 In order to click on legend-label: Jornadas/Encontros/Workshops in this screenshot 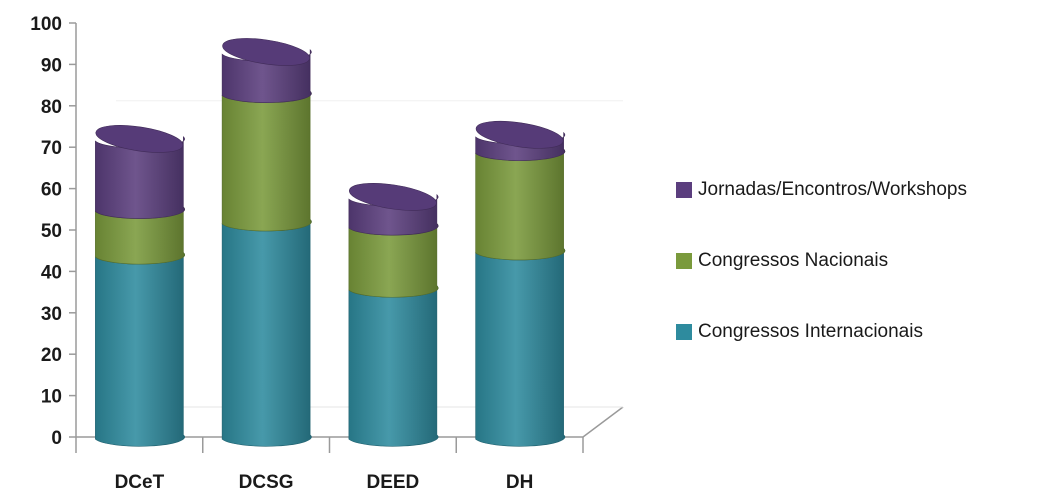, I will do `click(832, 189)`.